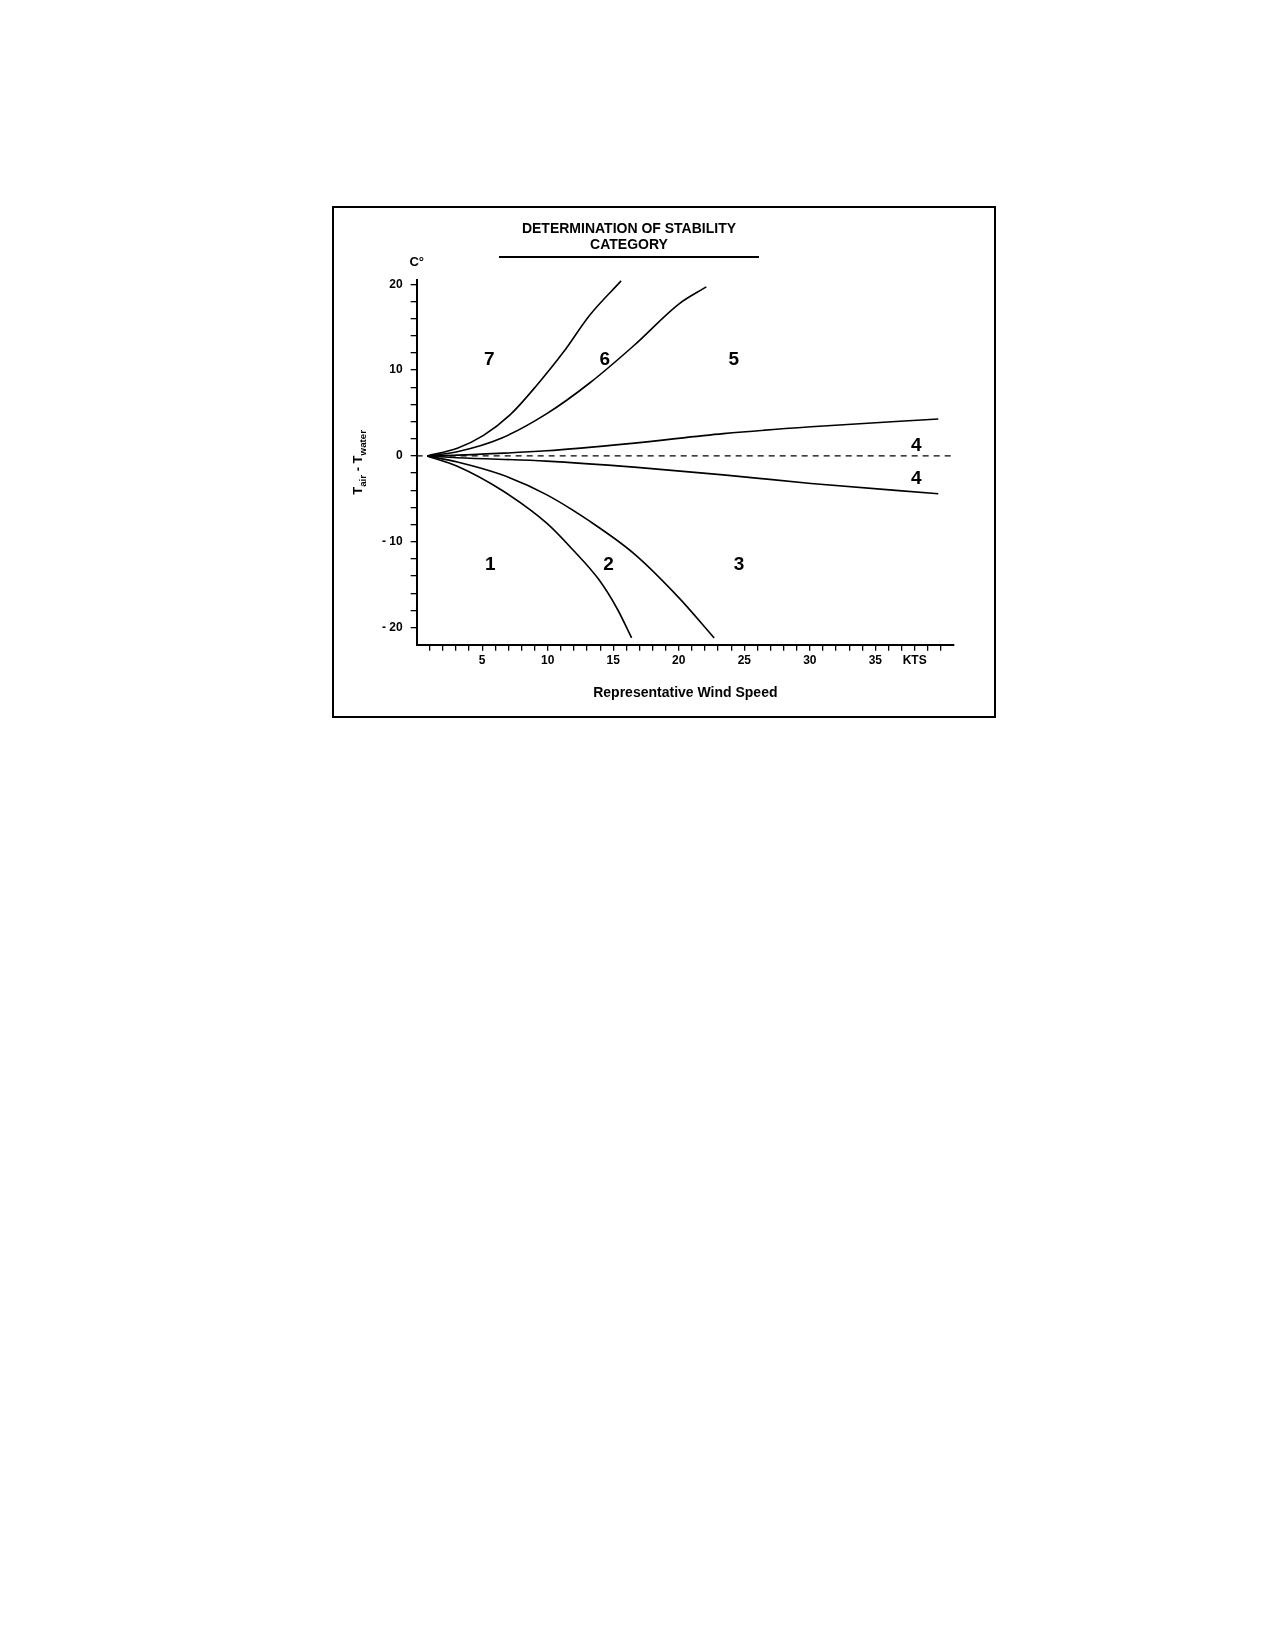  I want to click on x-tick-label: 15, so click(613, 660).